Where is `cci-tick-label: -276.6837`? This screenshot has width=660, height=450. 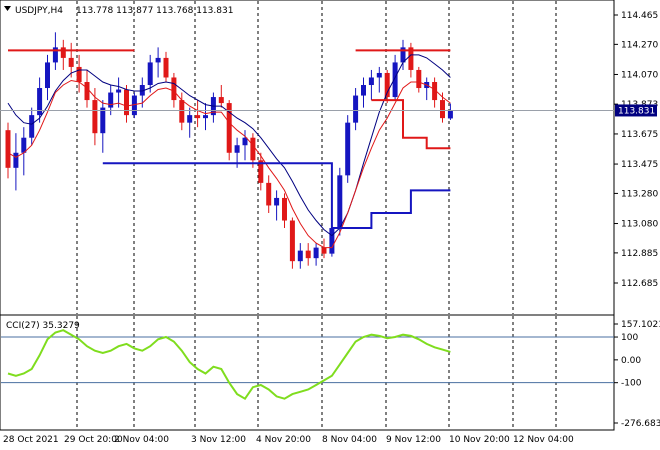 cci-tick-label: -276.6837 is located at coordinates (640, 424).